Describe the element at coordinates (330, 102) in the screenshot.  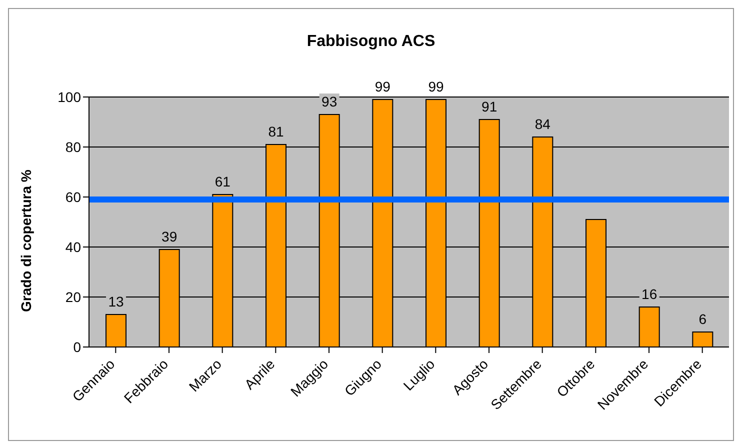
I see `data-label: 93` at that location.